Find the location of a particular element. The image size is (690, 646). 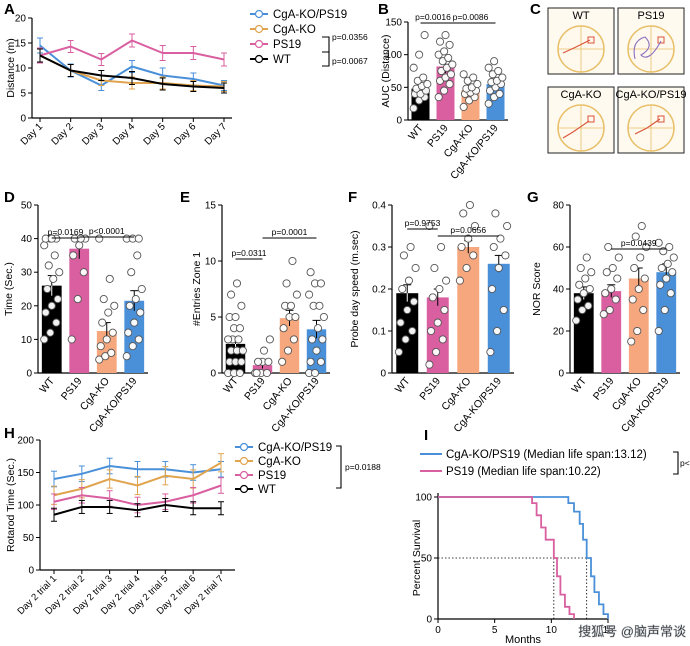

maze-box: CgA-KO is located at coordinates (581, 120).